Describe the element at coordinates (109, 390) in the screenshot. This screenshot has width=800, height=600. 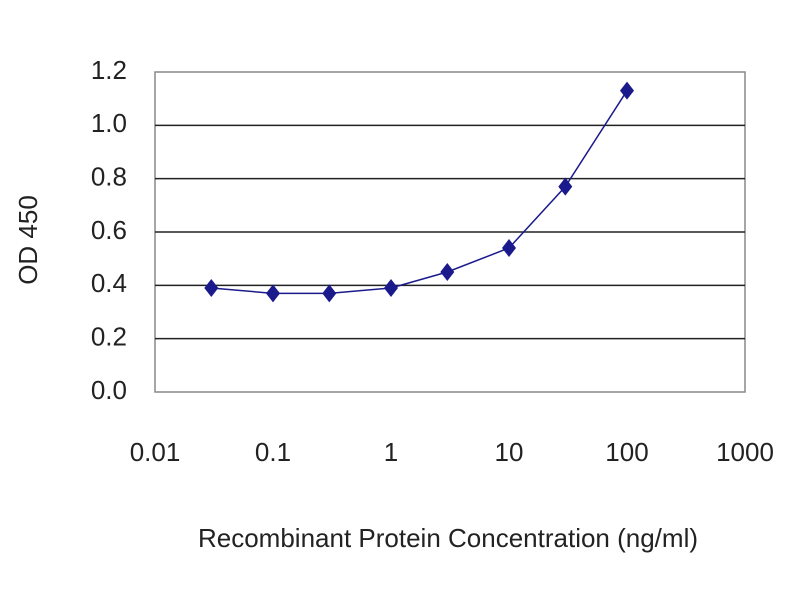
I see `y-tick-label: 0.0` at that location.